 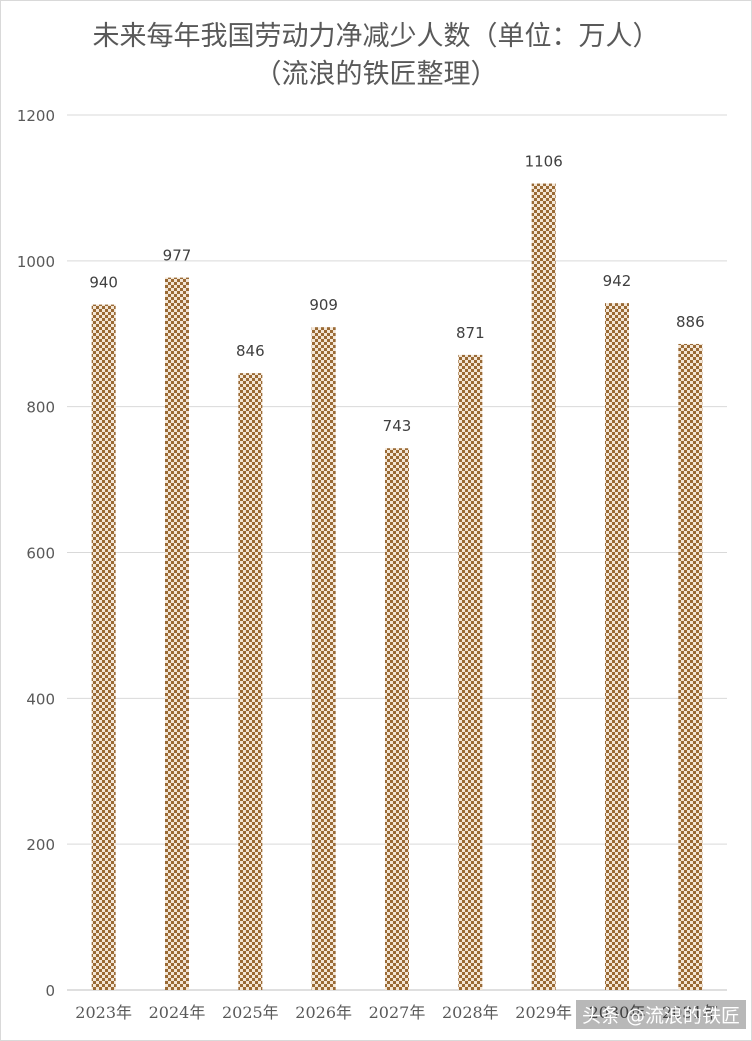 What do you see at coordinates (470, 333) in the screenshot?
I see `data-label: 871` at bounding box center [470, 333].